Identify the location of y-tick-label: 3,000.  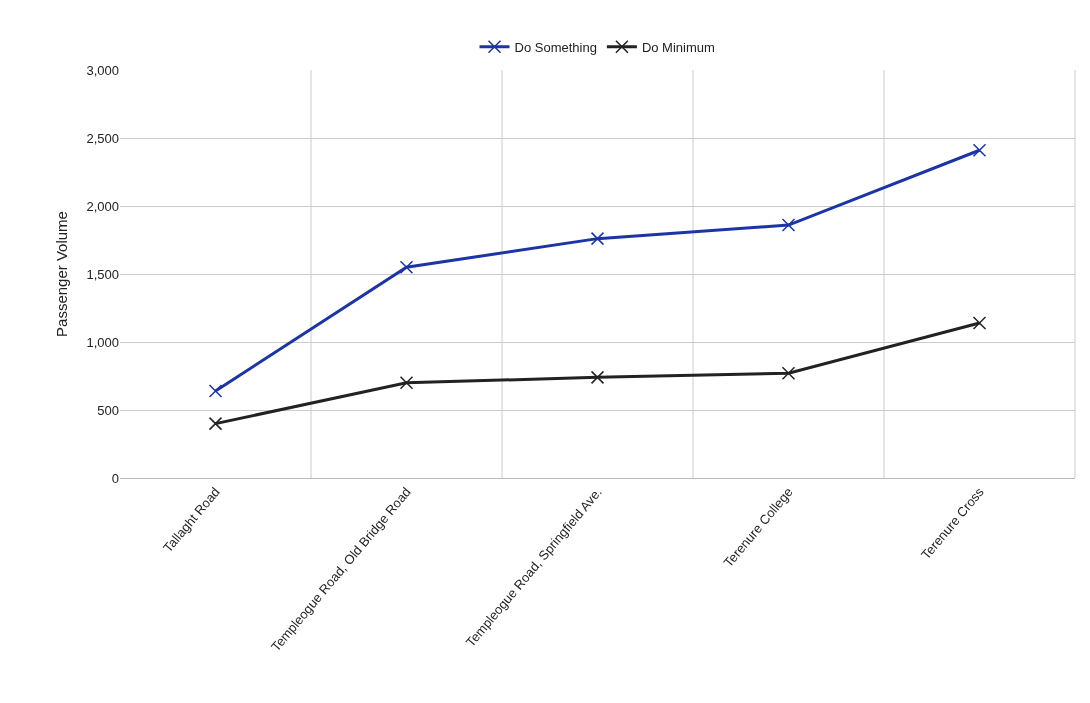
(102, 70).